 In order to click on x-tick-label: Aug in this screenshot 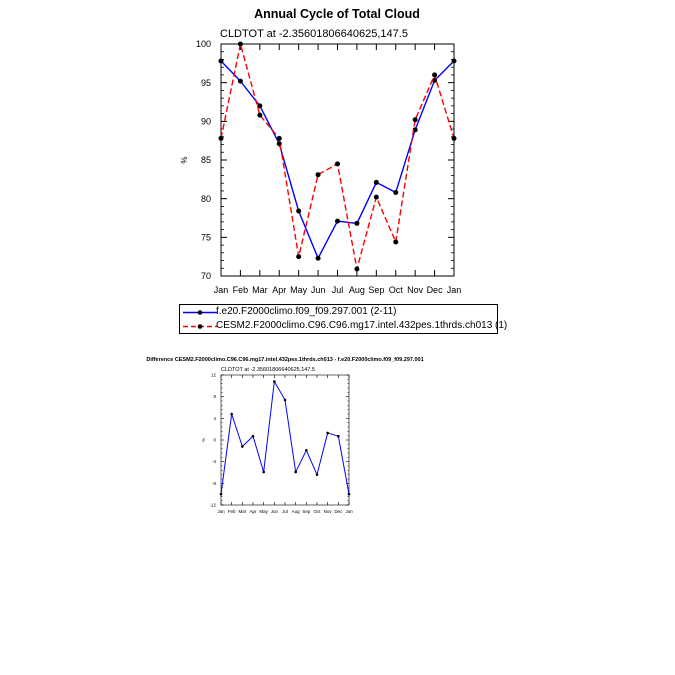, I will do `click(357, 290)`.